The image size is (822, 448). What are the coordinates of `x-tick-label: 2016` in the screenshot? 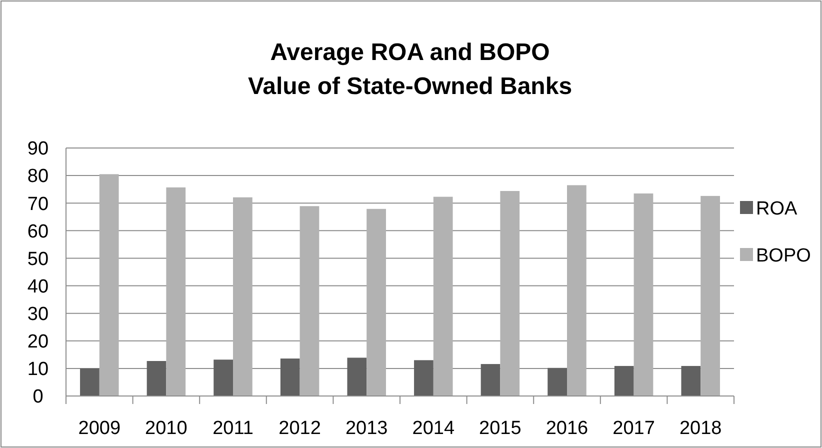 It's located at (567, 428).